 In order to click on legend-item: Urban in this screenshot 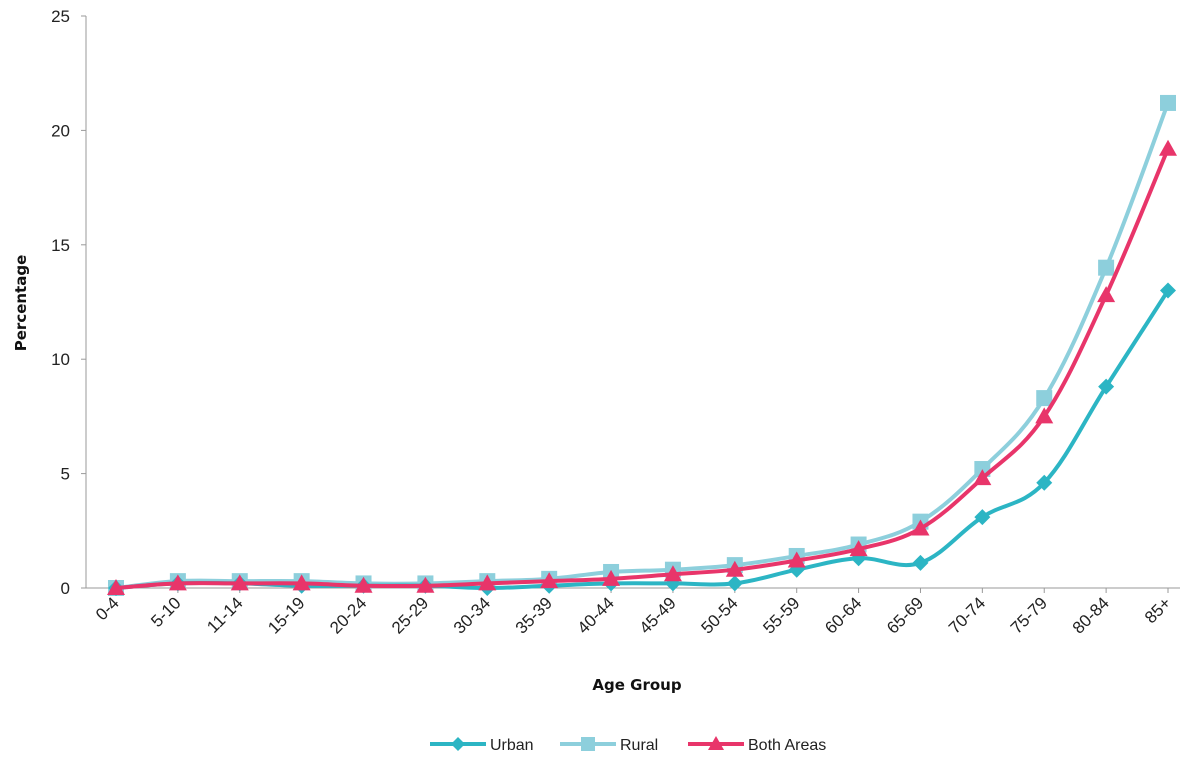, I will do `click(482, 745)`.